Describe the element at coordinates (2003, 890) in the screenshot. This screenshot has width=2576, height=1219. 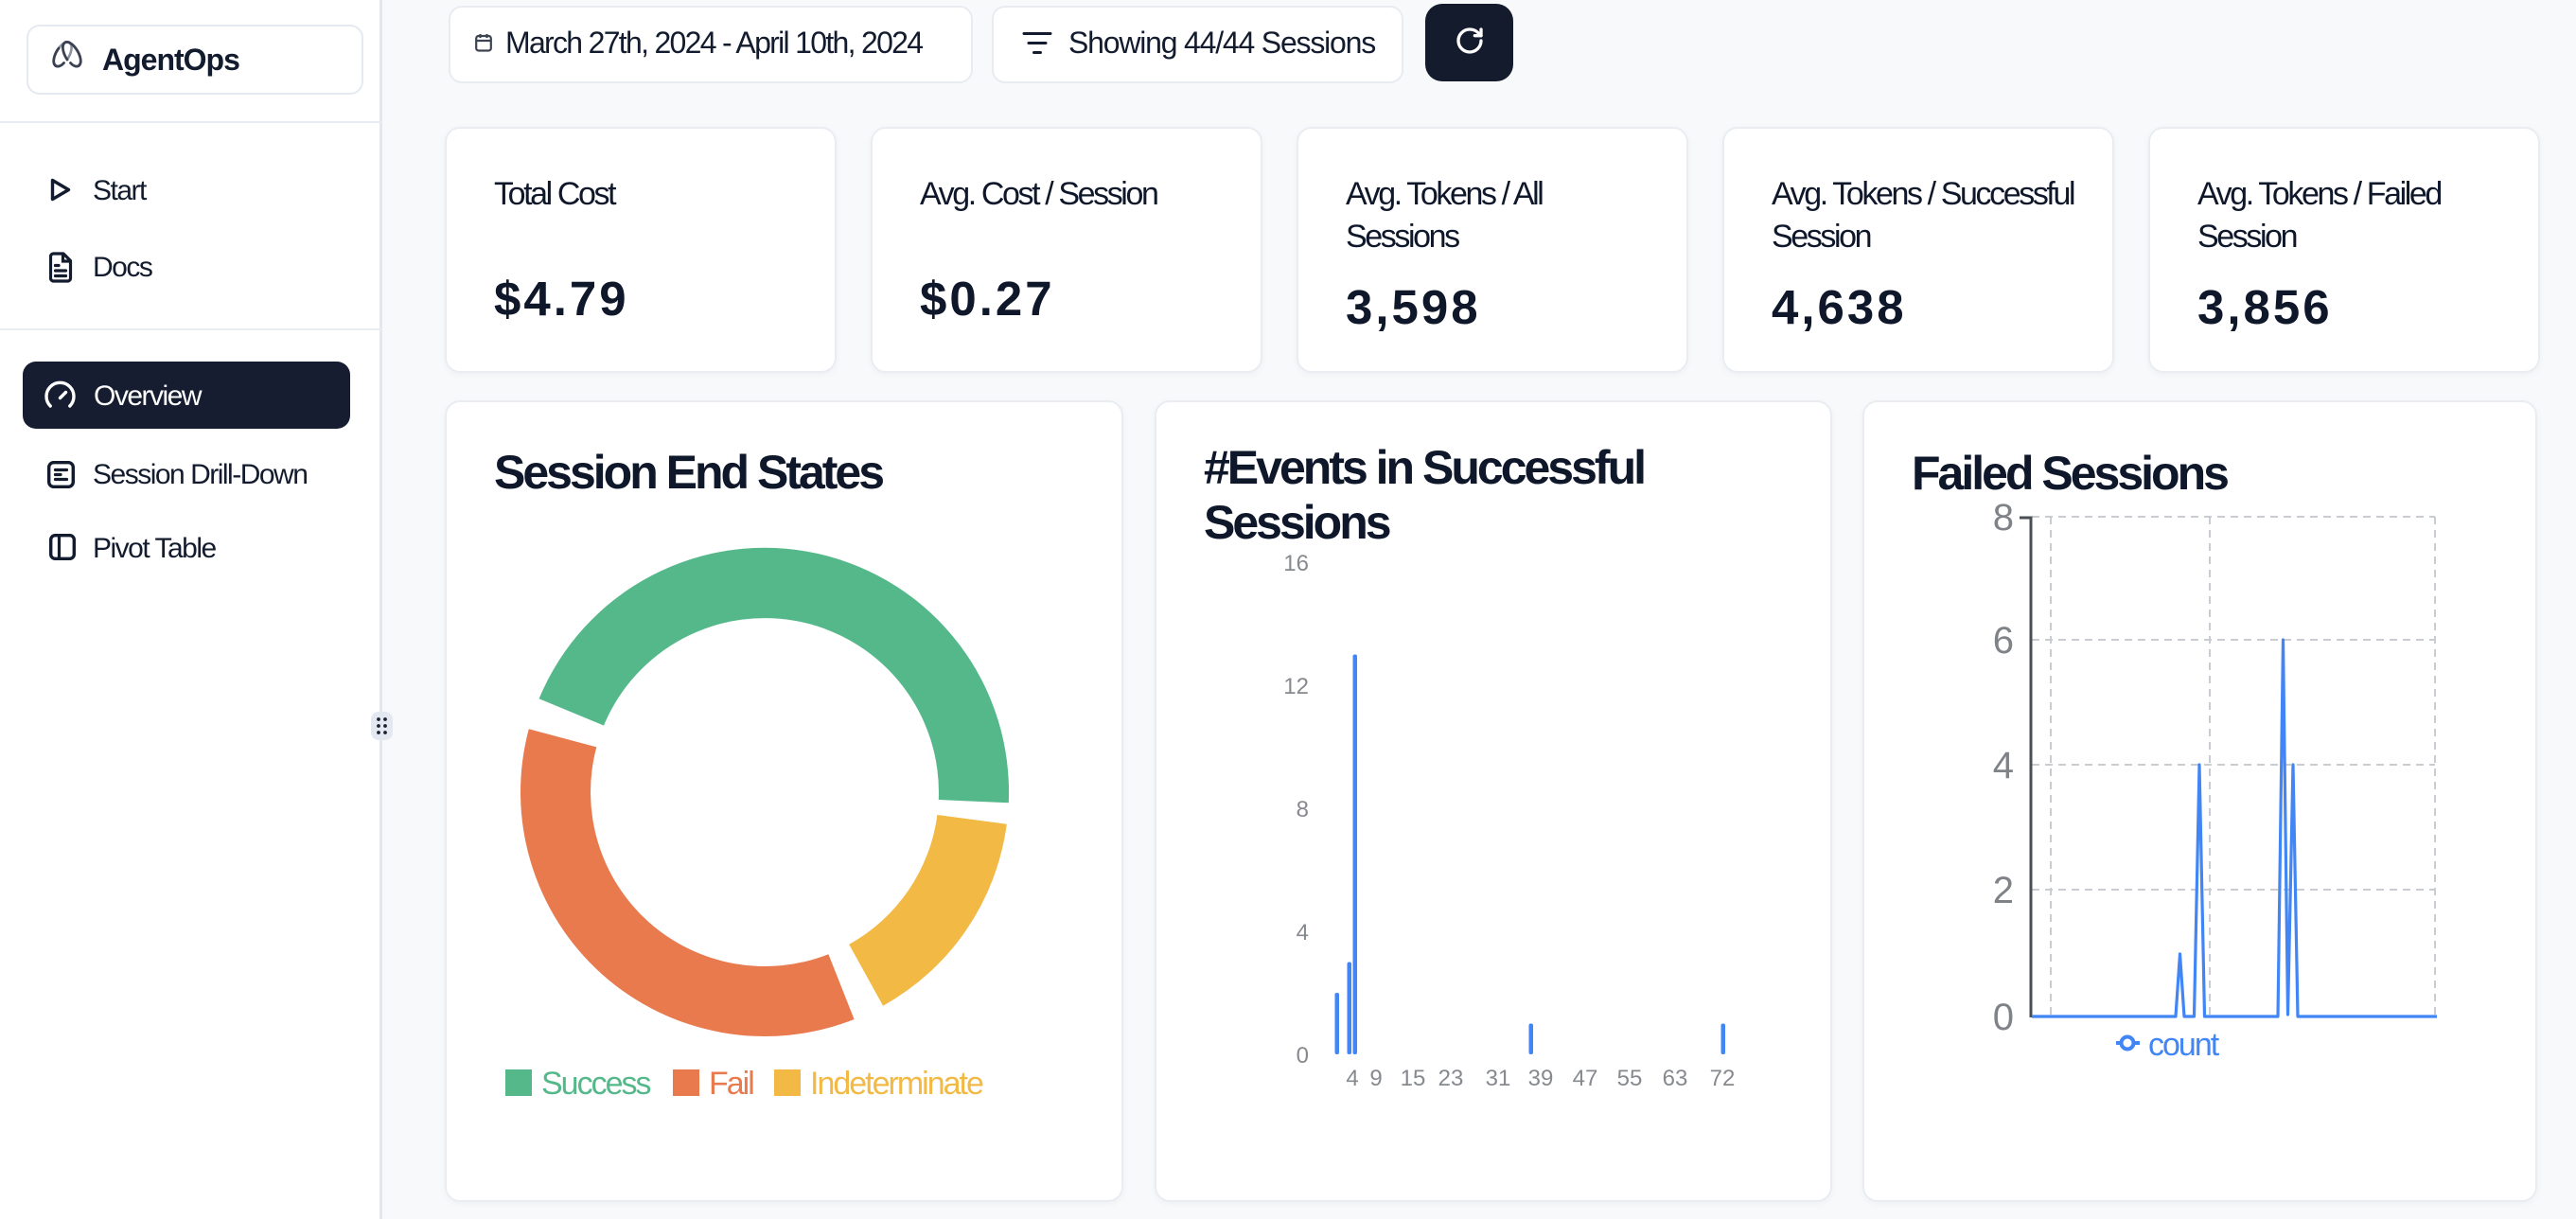
I see `svg-text: 2` at that location.